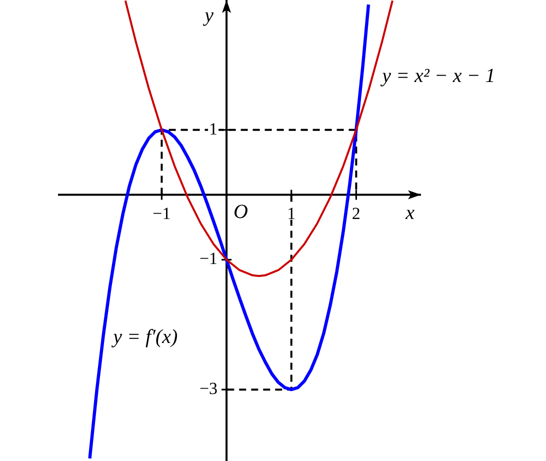 Image resolution: width=546 pixels, height=461 pixels. What do you see at coordinates (291, 213) in the screenshot?
I see `x-tick-label: 1` at bounding box center [291, 213].